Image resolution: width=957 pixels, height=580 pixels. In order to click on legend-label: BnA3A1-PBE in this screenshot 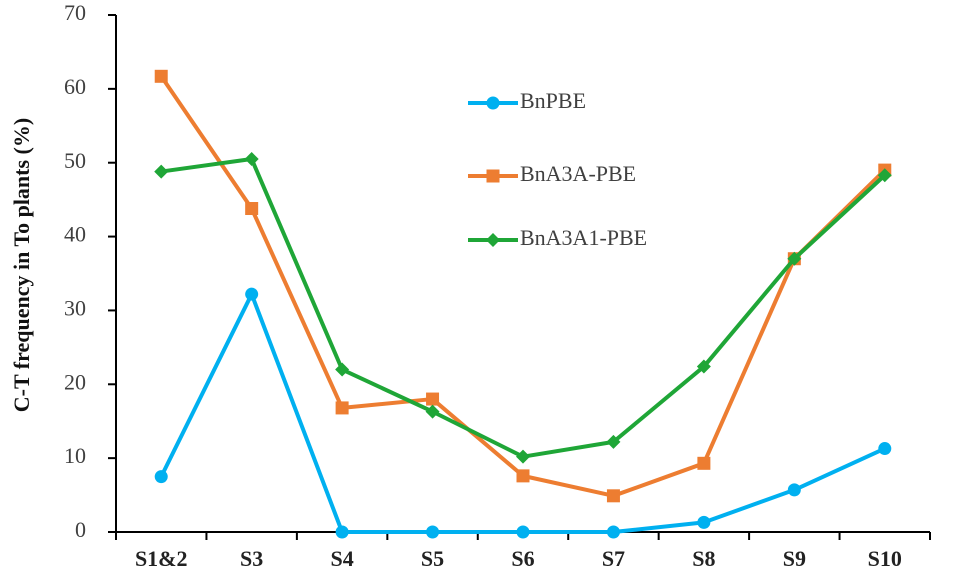, I will do `click(583, 237)`.